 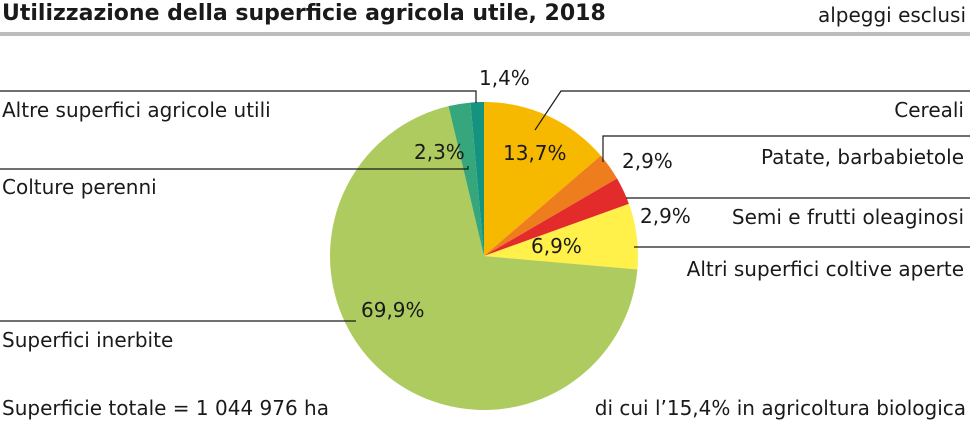 What do you see at coordinates (238, 96) in the screenshot?
I see `leader-line-altre-agricole-utili` at bounding box center [238, 96].